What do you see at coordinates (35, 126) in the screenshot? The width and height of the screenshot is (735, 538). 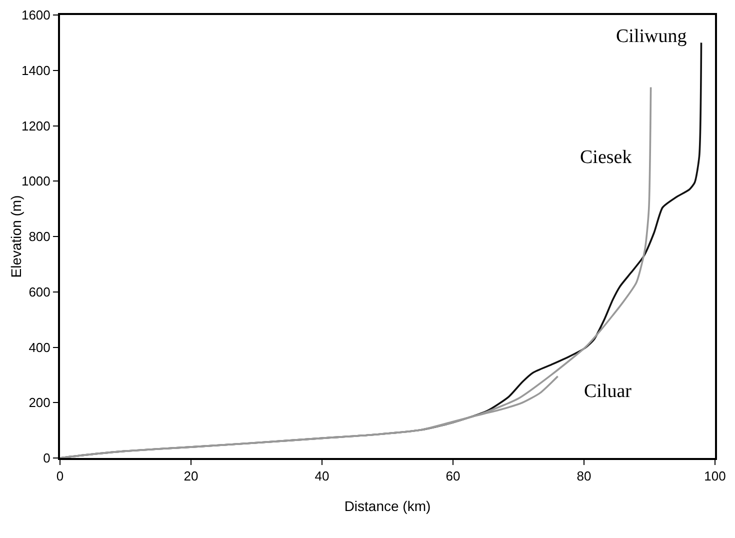 I see `y-tick-label: 1200` at bounding box center [35, 126].